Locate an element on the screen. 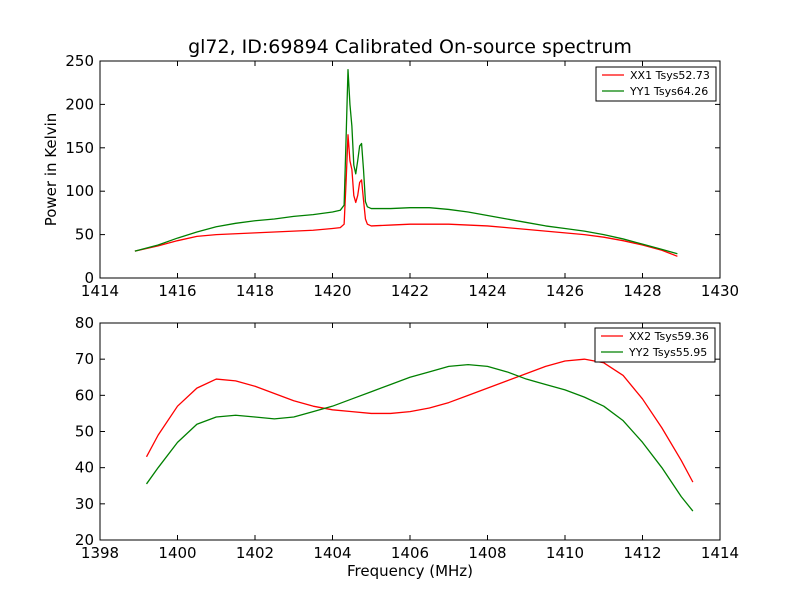 This screenshot has width=800, height=600. x-tick-label: 1430 is located at coordinates (720, 291).